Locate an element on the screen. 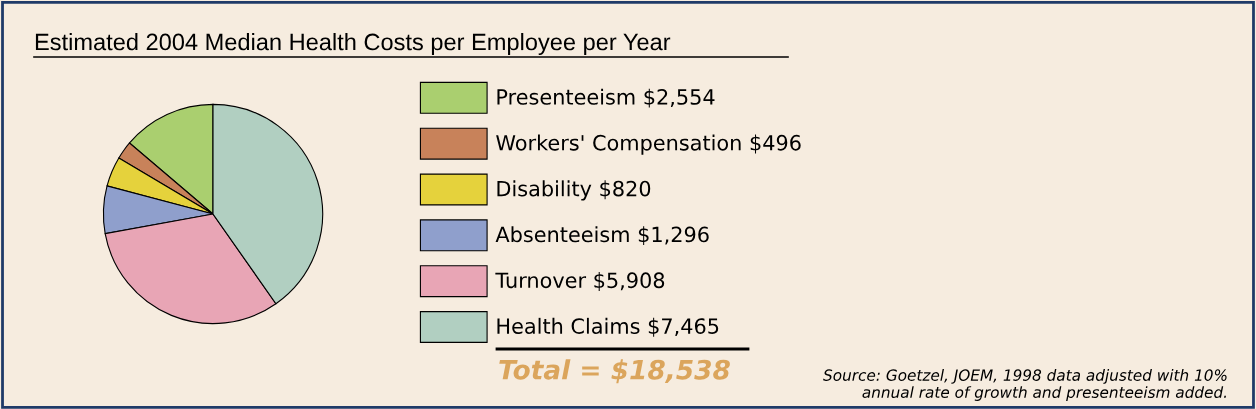 Image resolution: width=1256 pixels, height=409 pixels. legend-label: Workers' Compensation $496 is located at coordinates (648, 144).